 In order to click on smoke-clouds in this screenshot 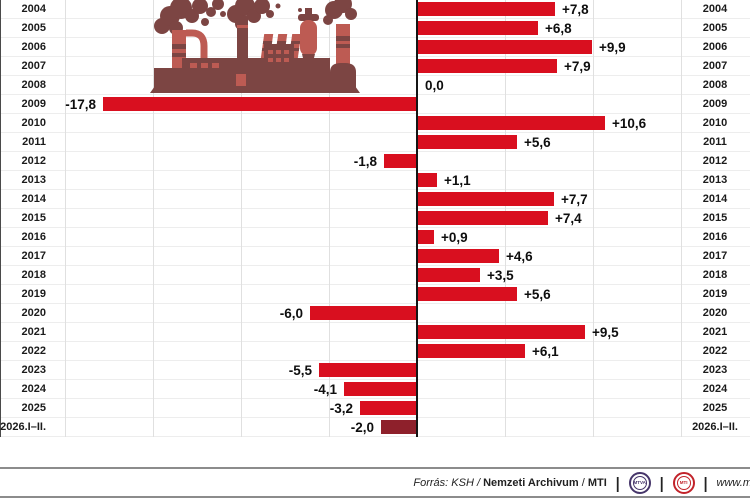, I will do `click(255, 17)`.